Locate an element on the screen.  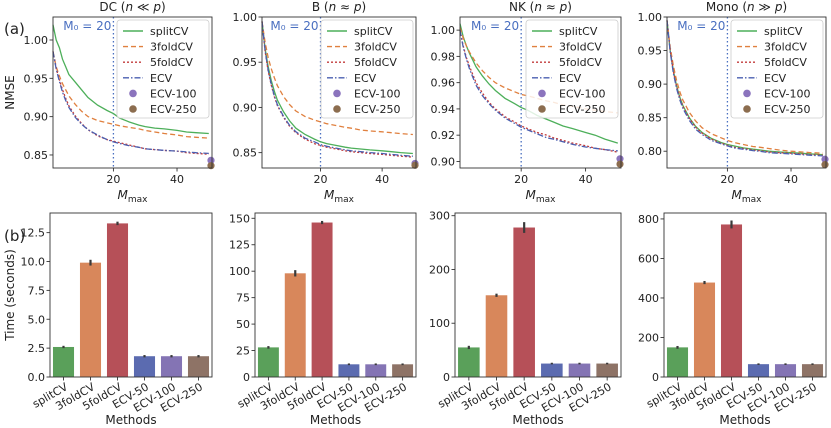
y-tick-label: 0.90 is located at coordinates (36, 117).